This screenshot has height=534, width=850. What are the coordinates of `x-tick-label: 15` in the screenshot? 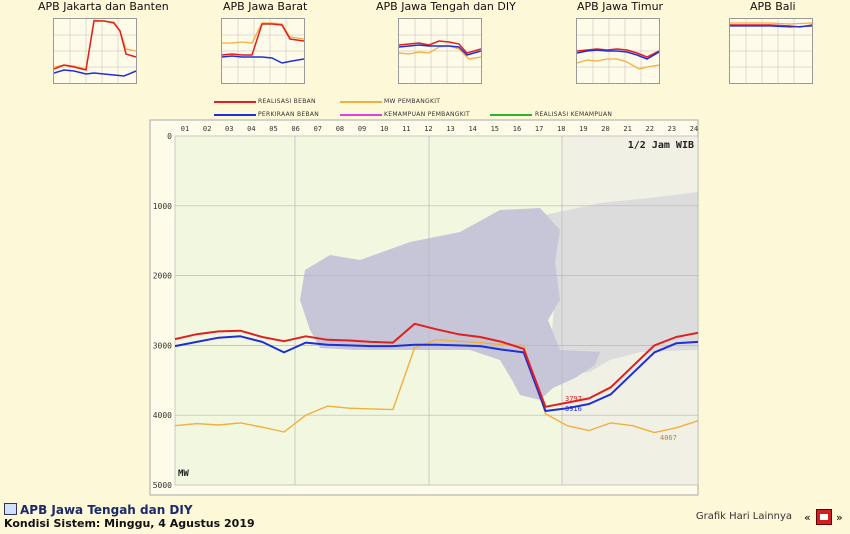 It's located at (495, 129).